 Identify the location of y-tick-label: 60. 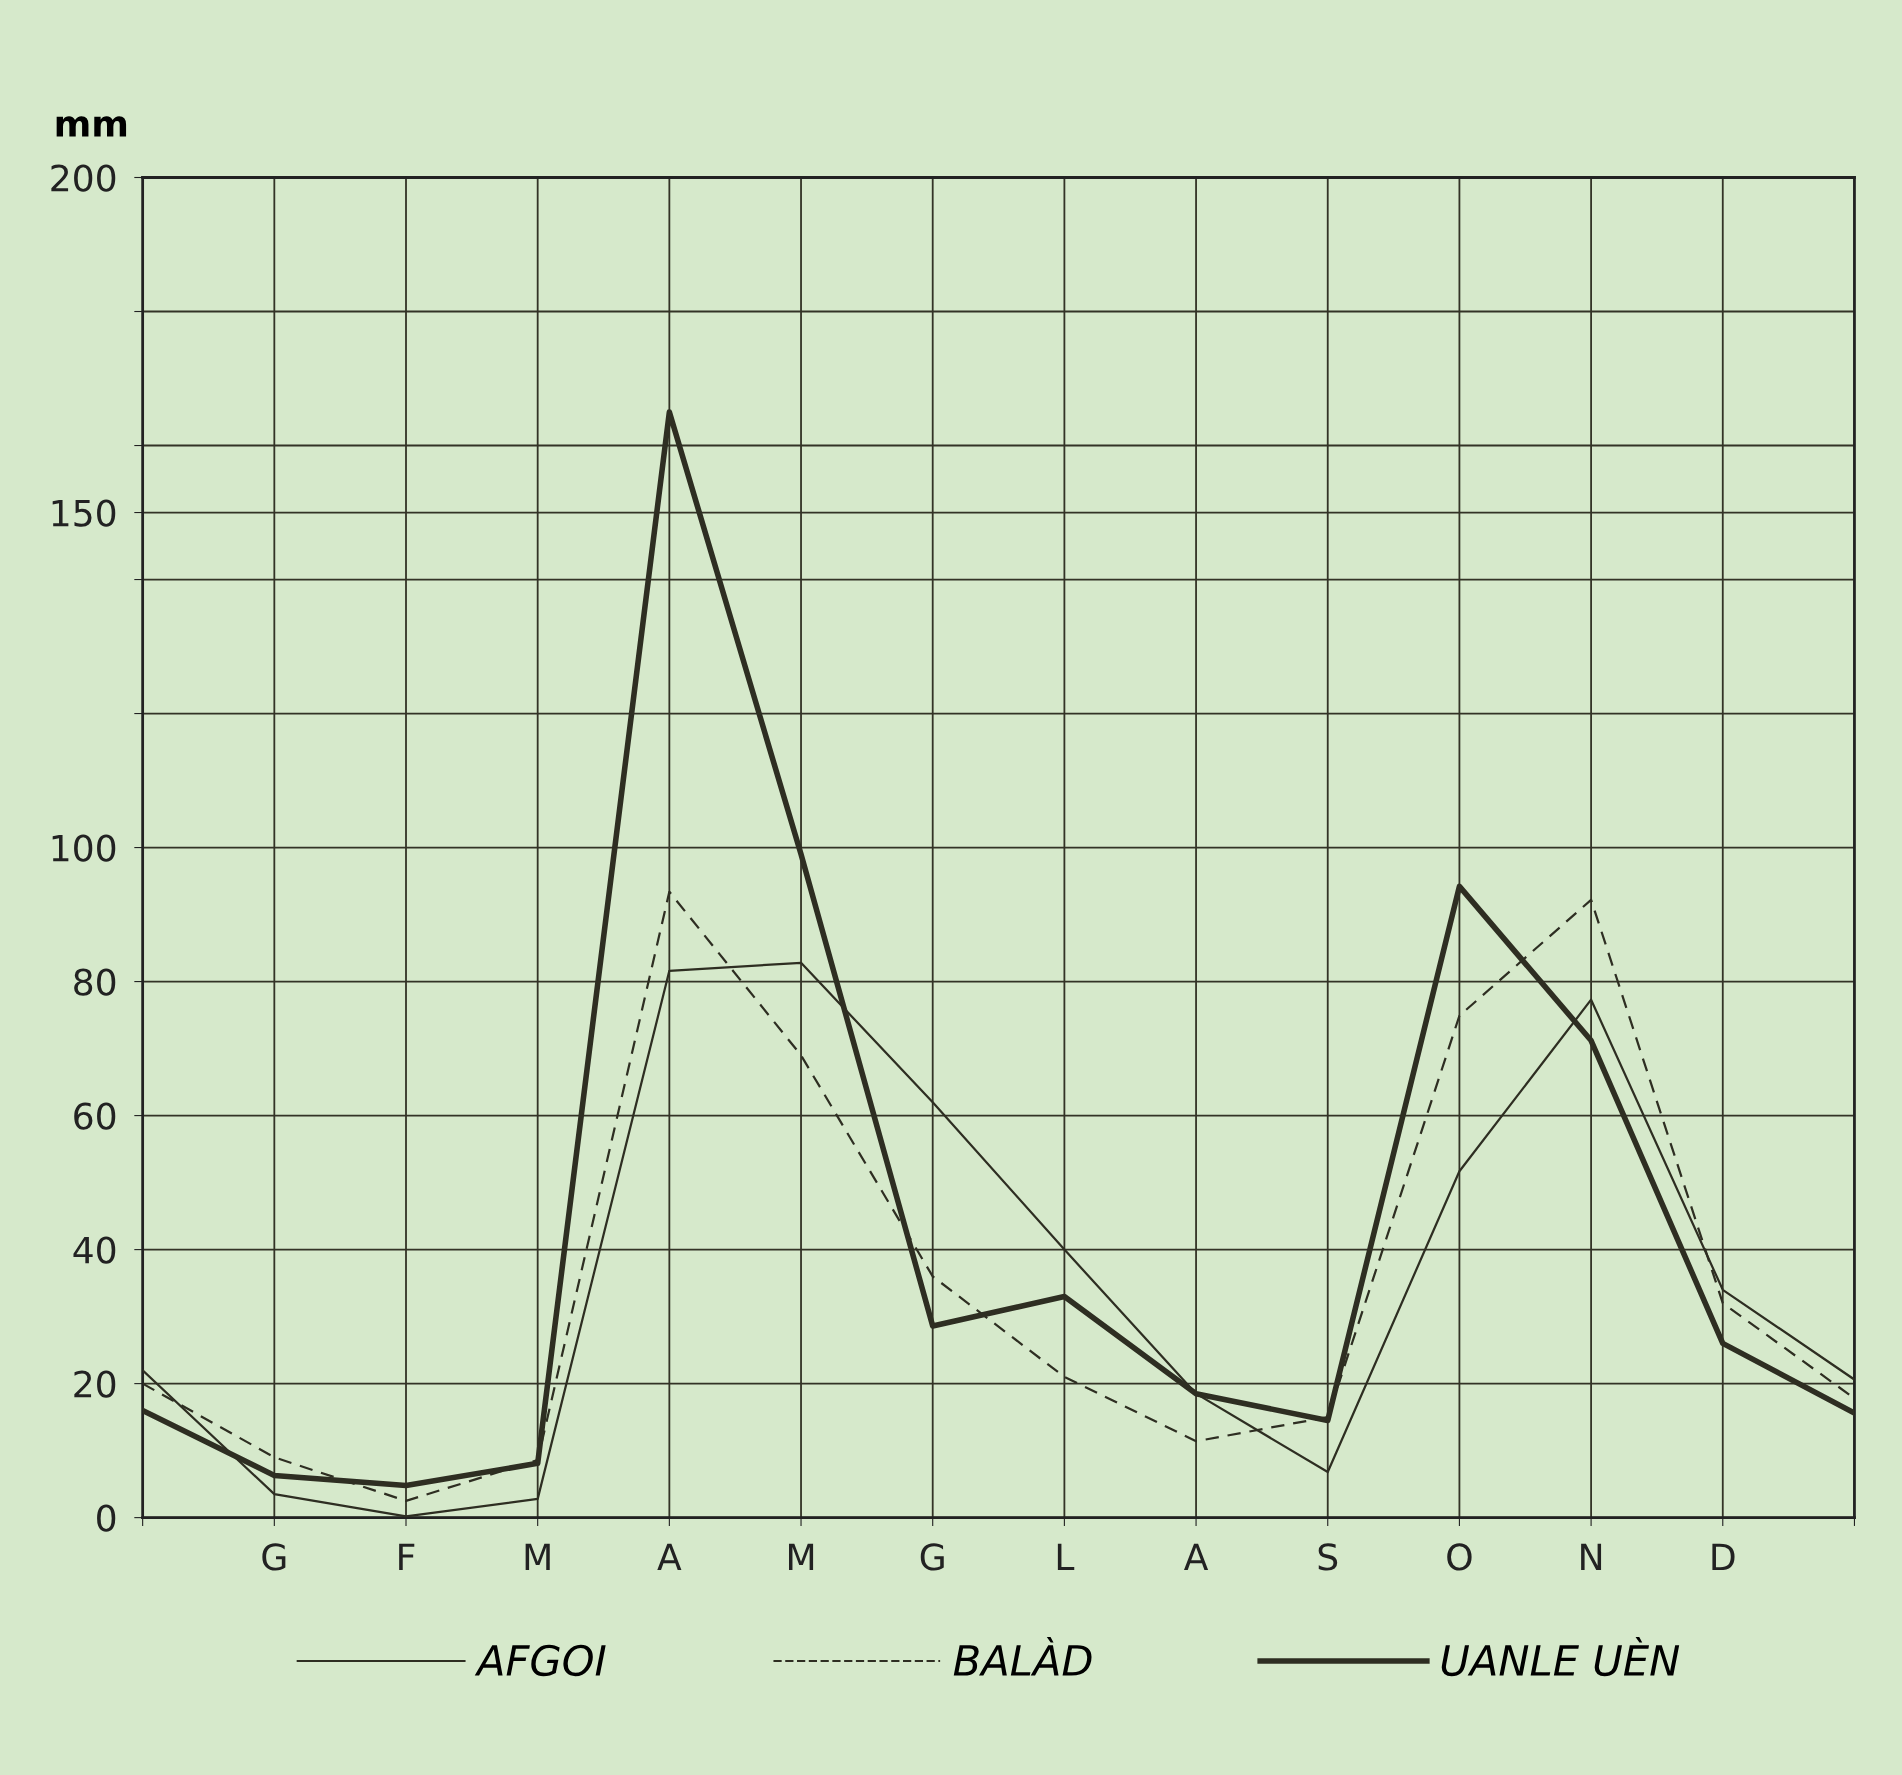
(95, 1116).